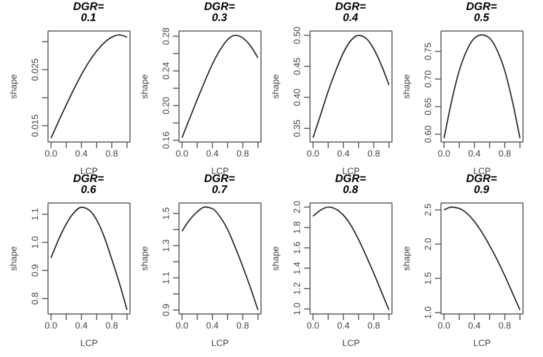  What do you see at coordinates (88, 185) in the screenshot?
I see `chart-title: DGR= 0.6` at bounding box center [88, 185].